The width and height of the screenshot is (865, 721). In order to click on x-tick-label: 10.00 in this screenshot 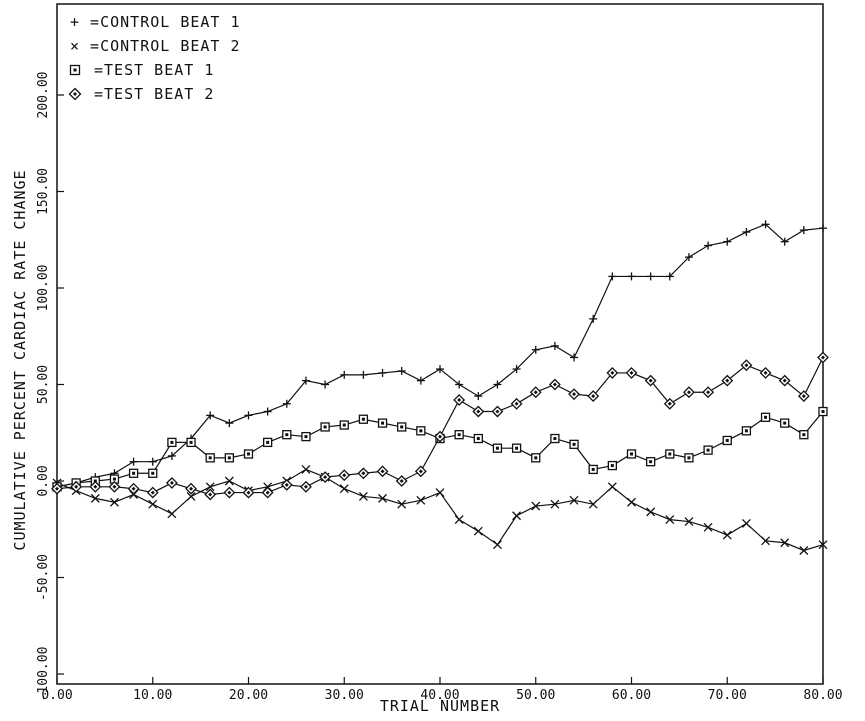, I will do `click(152, 695)`.